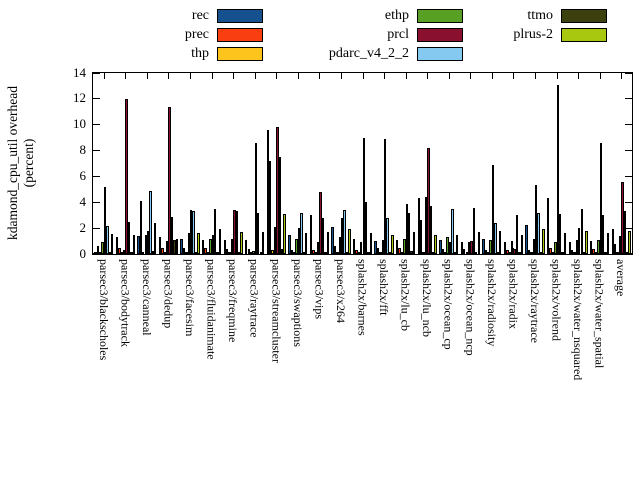 The height and width of the screenshot is (480, 640). I want to click on x-tick-top-splash2x/radiosity, so click(492, 76).